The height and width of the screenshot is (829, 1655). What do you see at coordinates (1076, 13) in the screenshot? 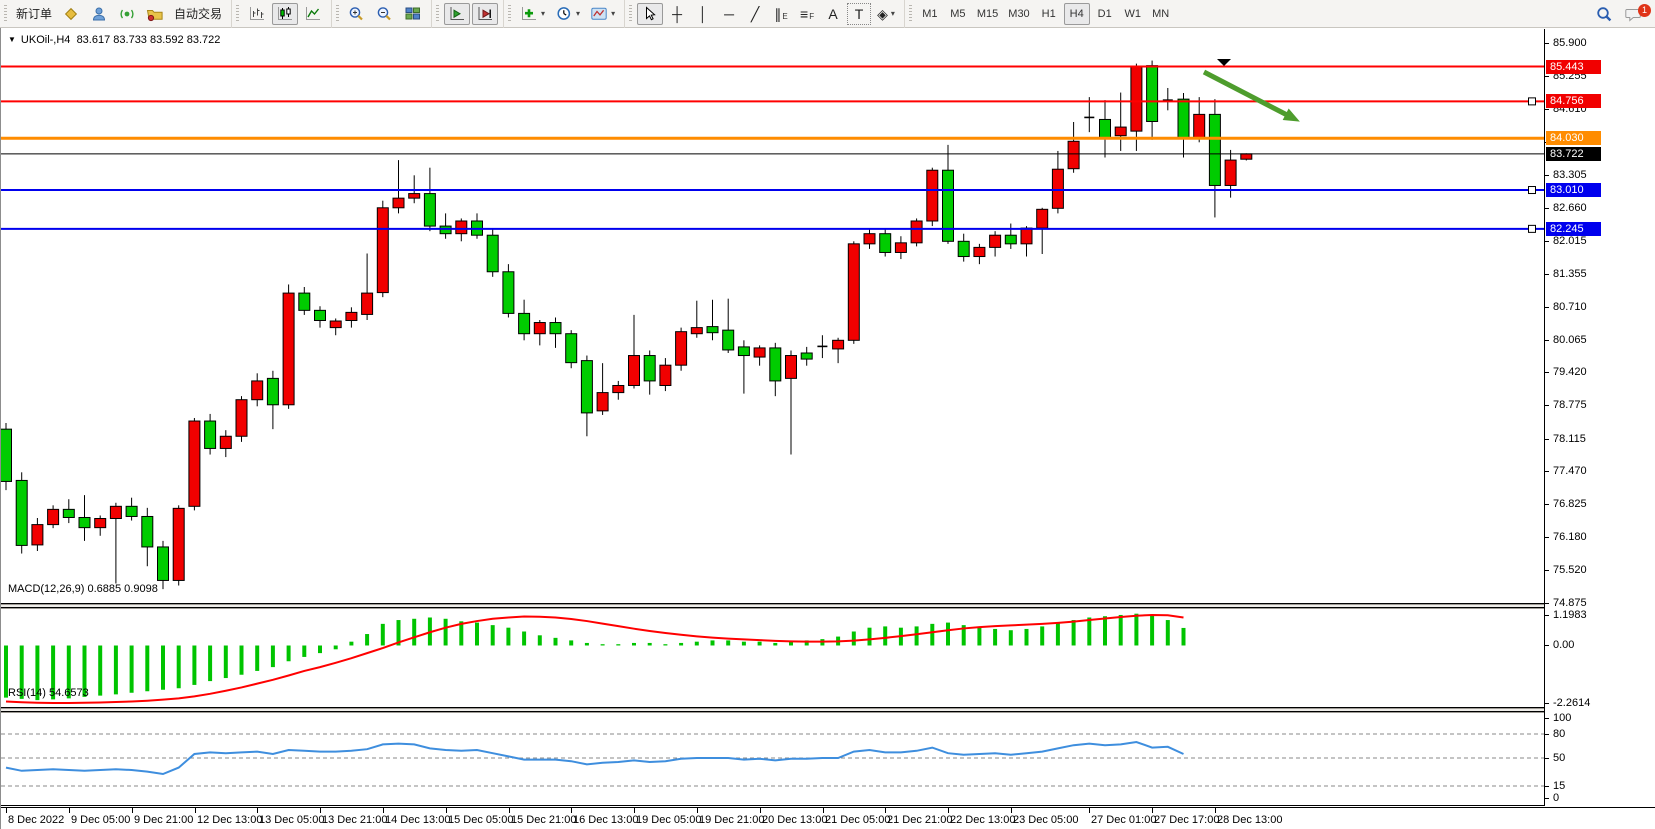
I see `tf-H4: H4` at bounding box center [1076, 13].